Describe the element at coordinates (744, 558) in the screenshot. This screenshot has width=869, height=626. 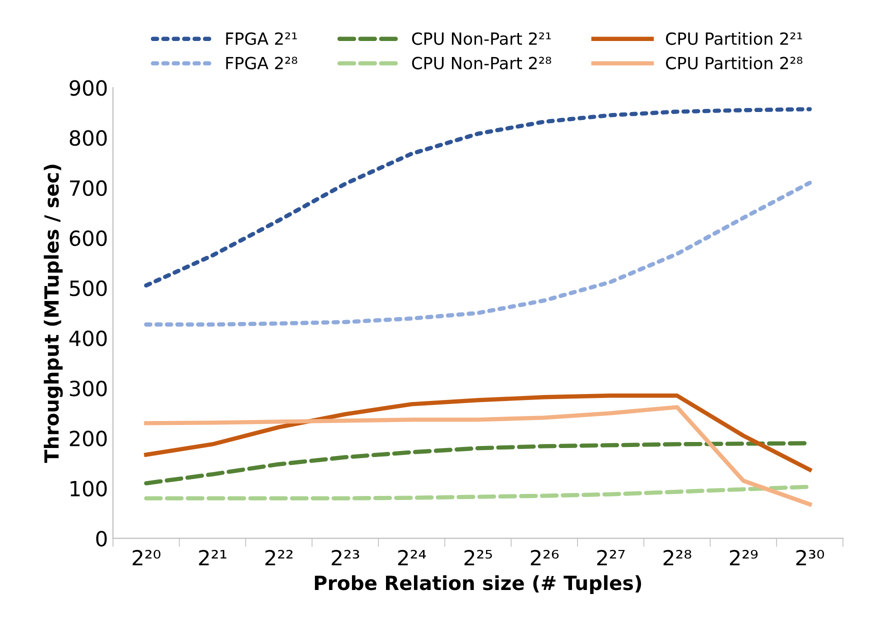
I see `x-tick-label: 2²⁹` at that location.